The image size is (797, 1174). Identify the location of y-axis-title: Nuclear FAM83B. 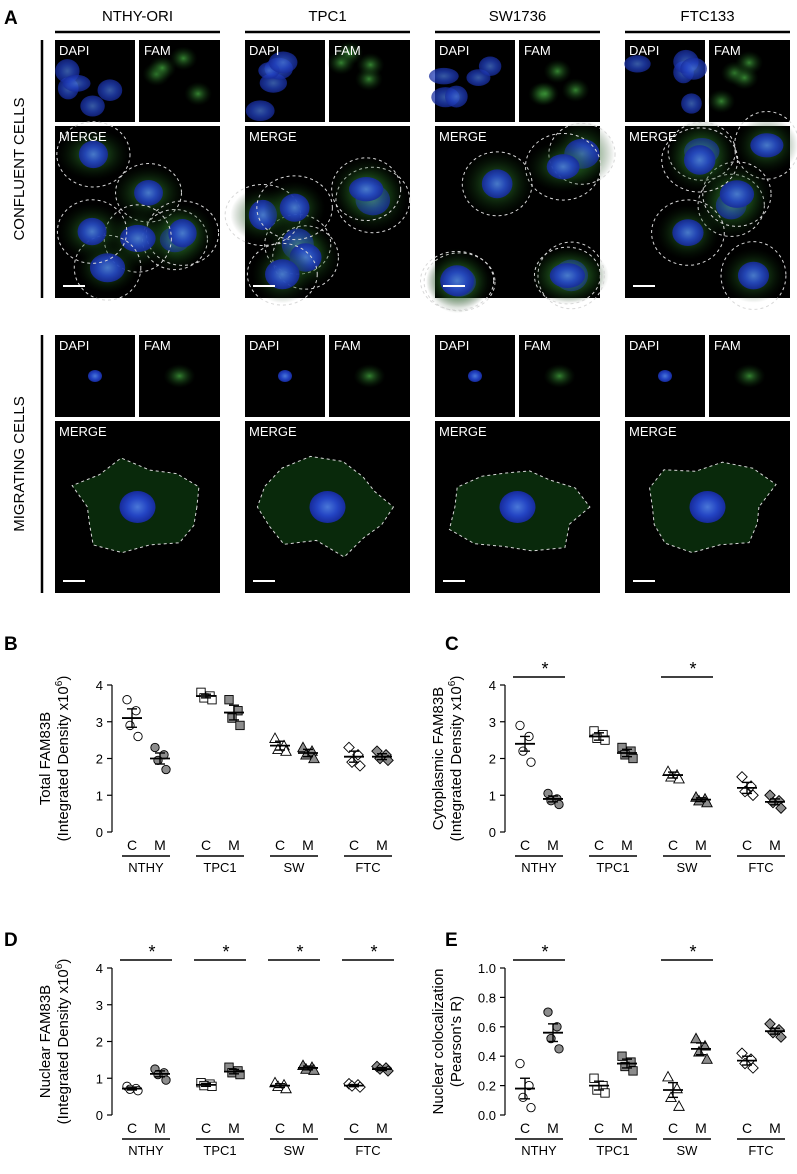
(45, 1041).